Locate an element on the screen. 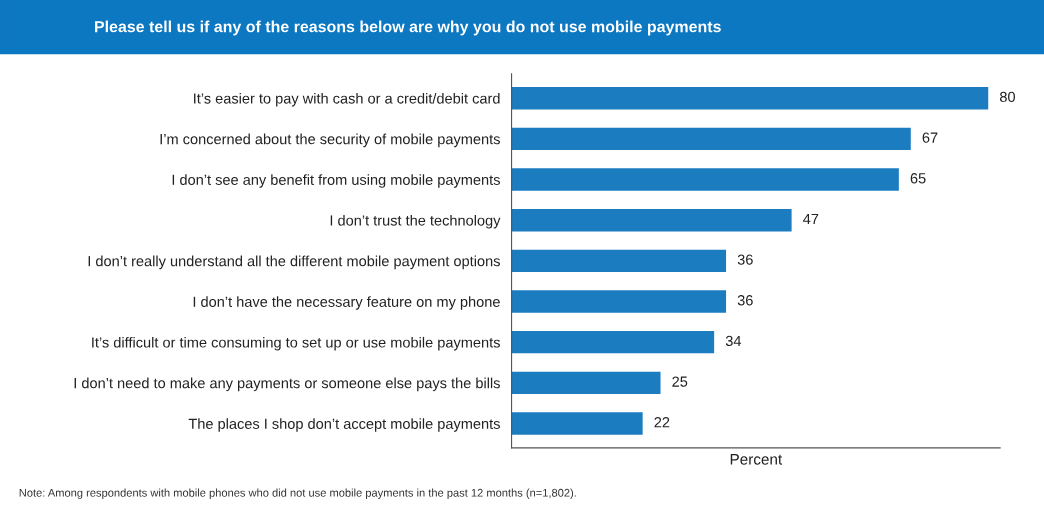 The width and height of the screenshot is (1044, 509). data-label: 47 is located at coordinates (811, 218).